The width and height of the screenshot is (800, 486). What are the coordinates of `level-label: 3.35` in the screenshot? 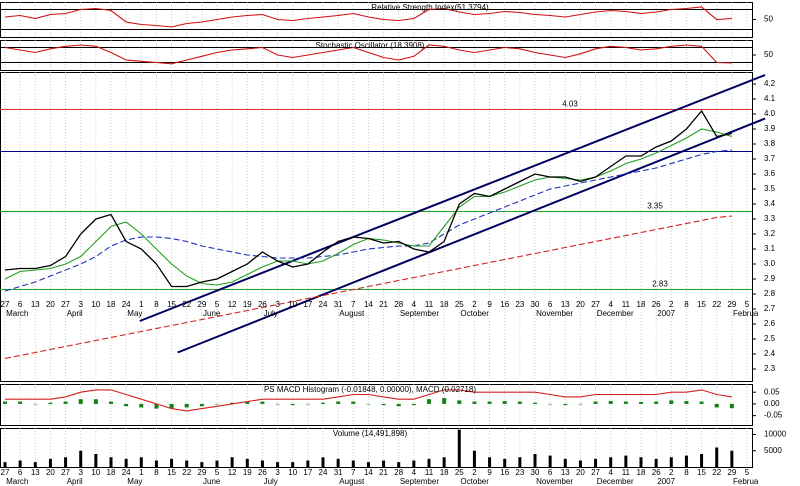 It's located at (655, 206).